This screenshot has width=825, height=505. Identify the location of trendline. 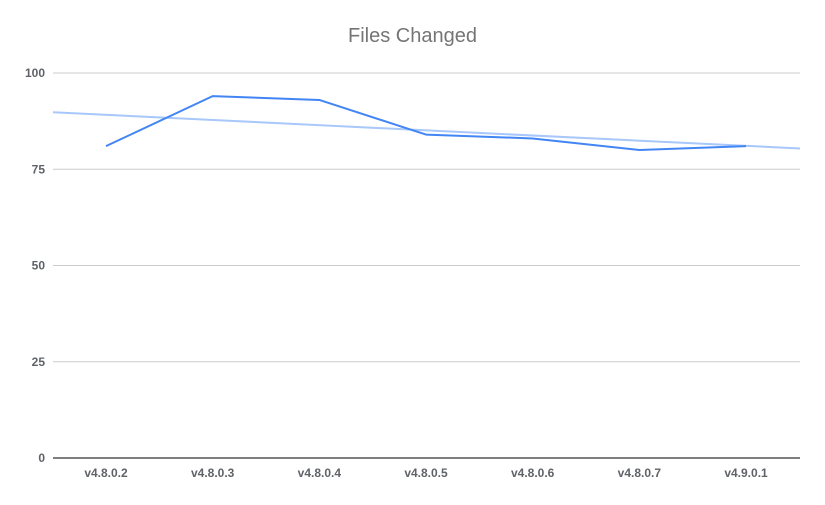
(426, 130).